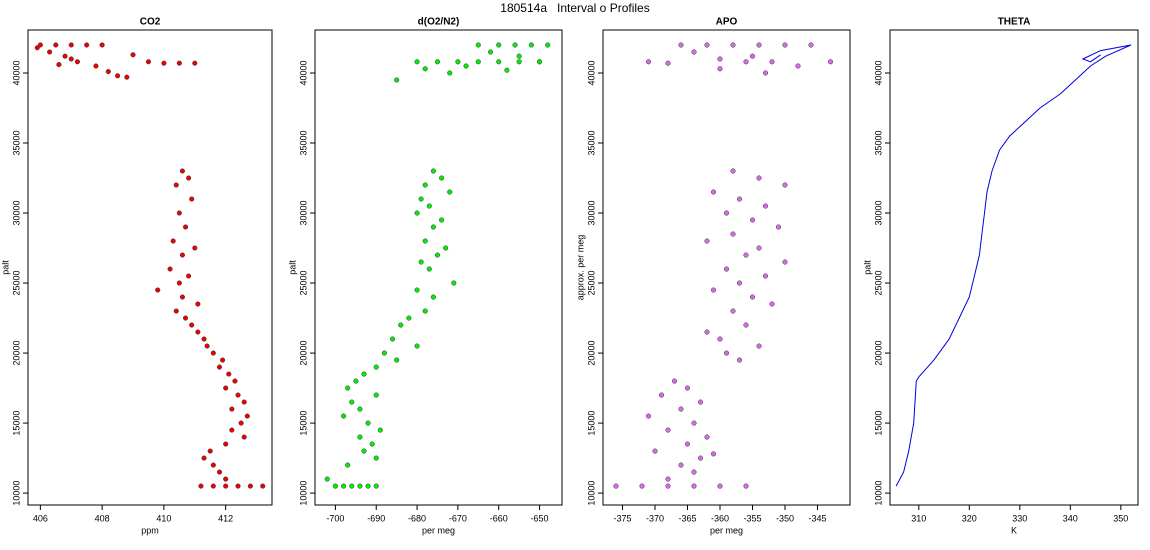 Image resolution: width=1150 pixels, height=550 pixels. I want to click on chart-title: 180514a Interval o Profiles, so click(574, 8).